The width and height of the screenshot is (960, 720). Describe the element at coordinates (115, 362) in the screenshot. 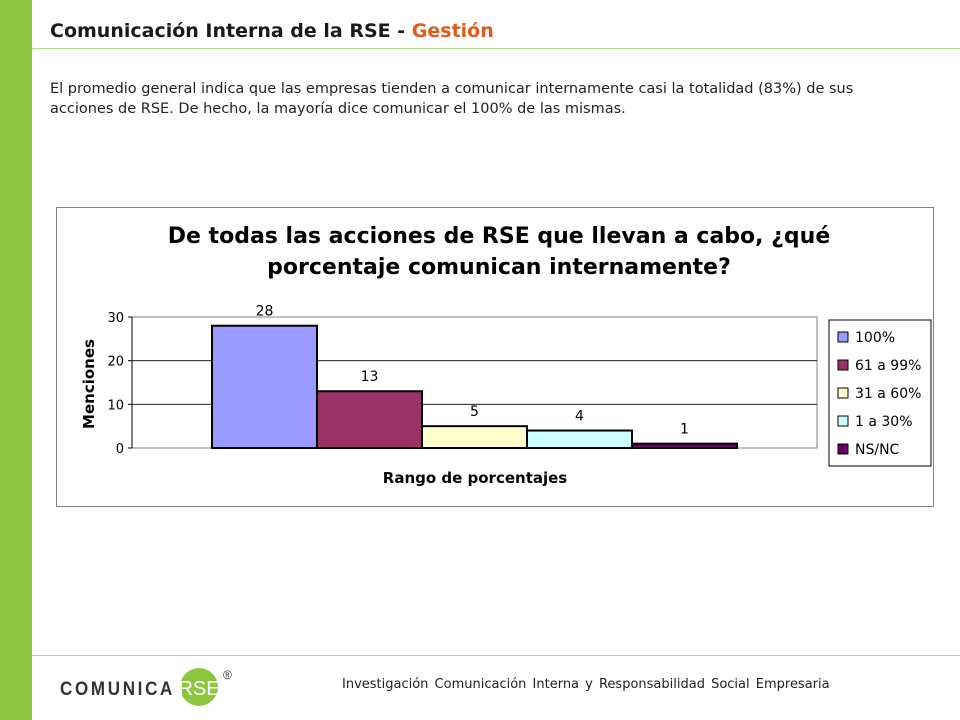

I see `y-tick-label-20: 20` at that location.